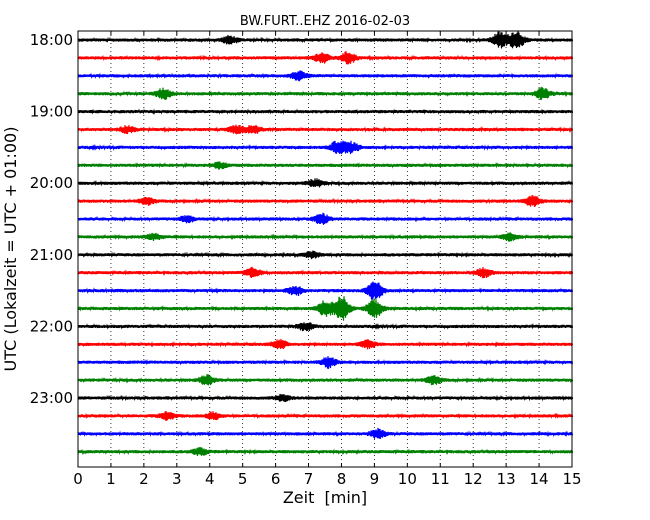 The image size is (650, 520). Describe the element at coordinates (276, 479) in the screenshot. I see `x-tick-label: 6` at that location.